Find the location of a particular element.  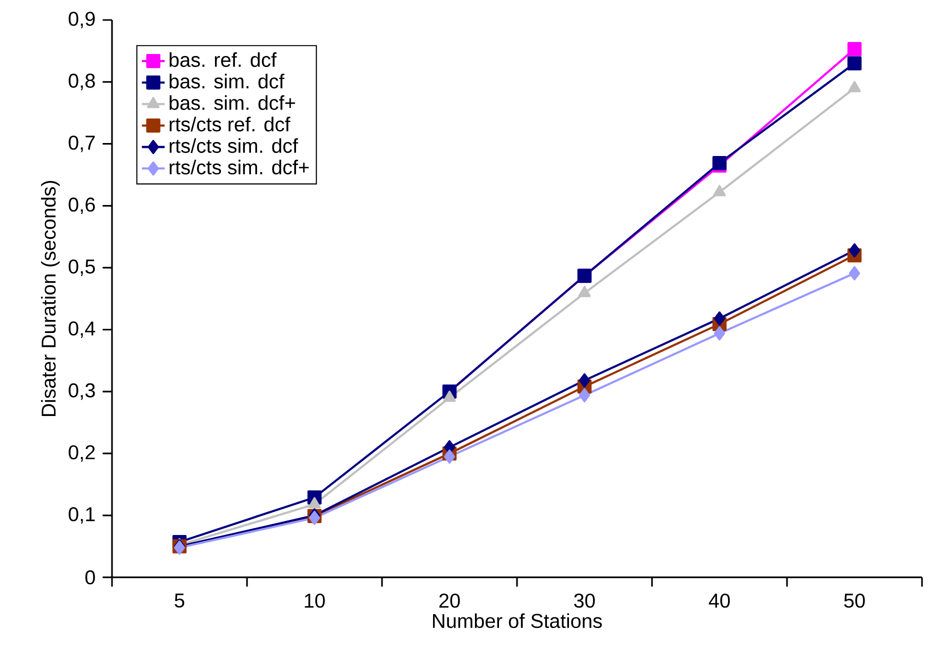

legend-label: bas. sim. dcf is located at coordinates (227, 81).